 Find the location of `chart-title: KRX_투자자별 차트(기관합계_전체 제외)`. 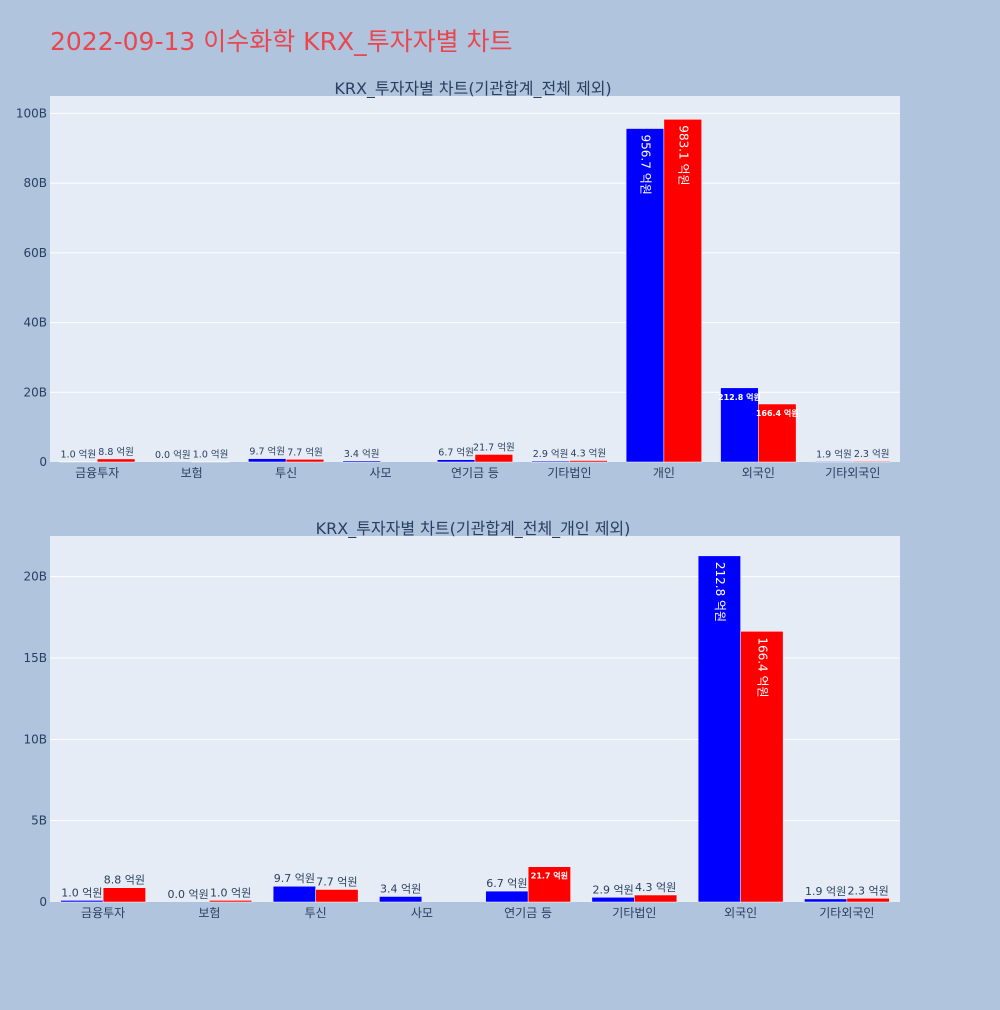

chart-title: KRX_투자자별 차트(기관합계_전체 제외) is located at coordinates (472, 89).